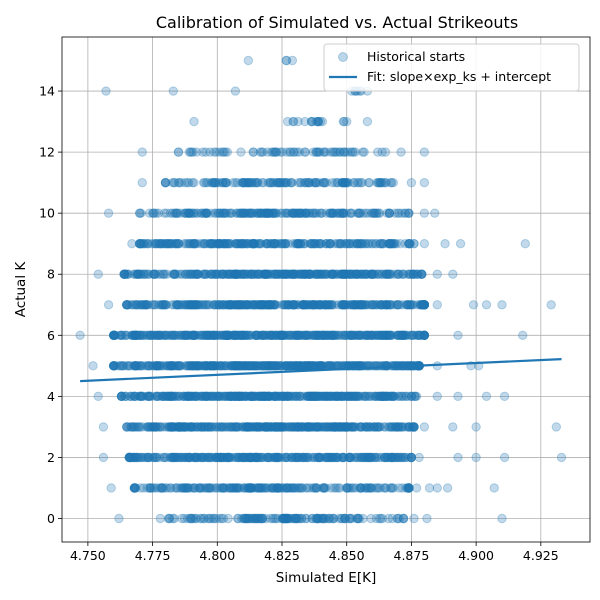  What do you see at coordinates (51, 518) in the screenshot?
I see `y-tick-label: 0` at bounding box center [51, 518].